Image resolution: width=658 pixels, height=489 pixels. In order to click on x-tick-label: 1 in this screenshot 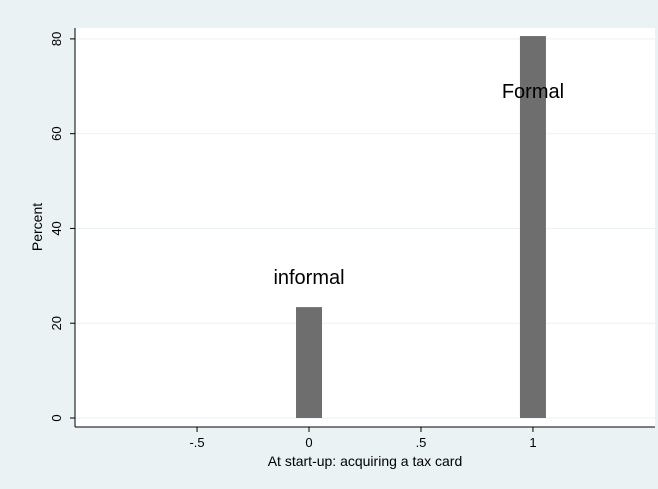, I will do `click(532, 442)`.